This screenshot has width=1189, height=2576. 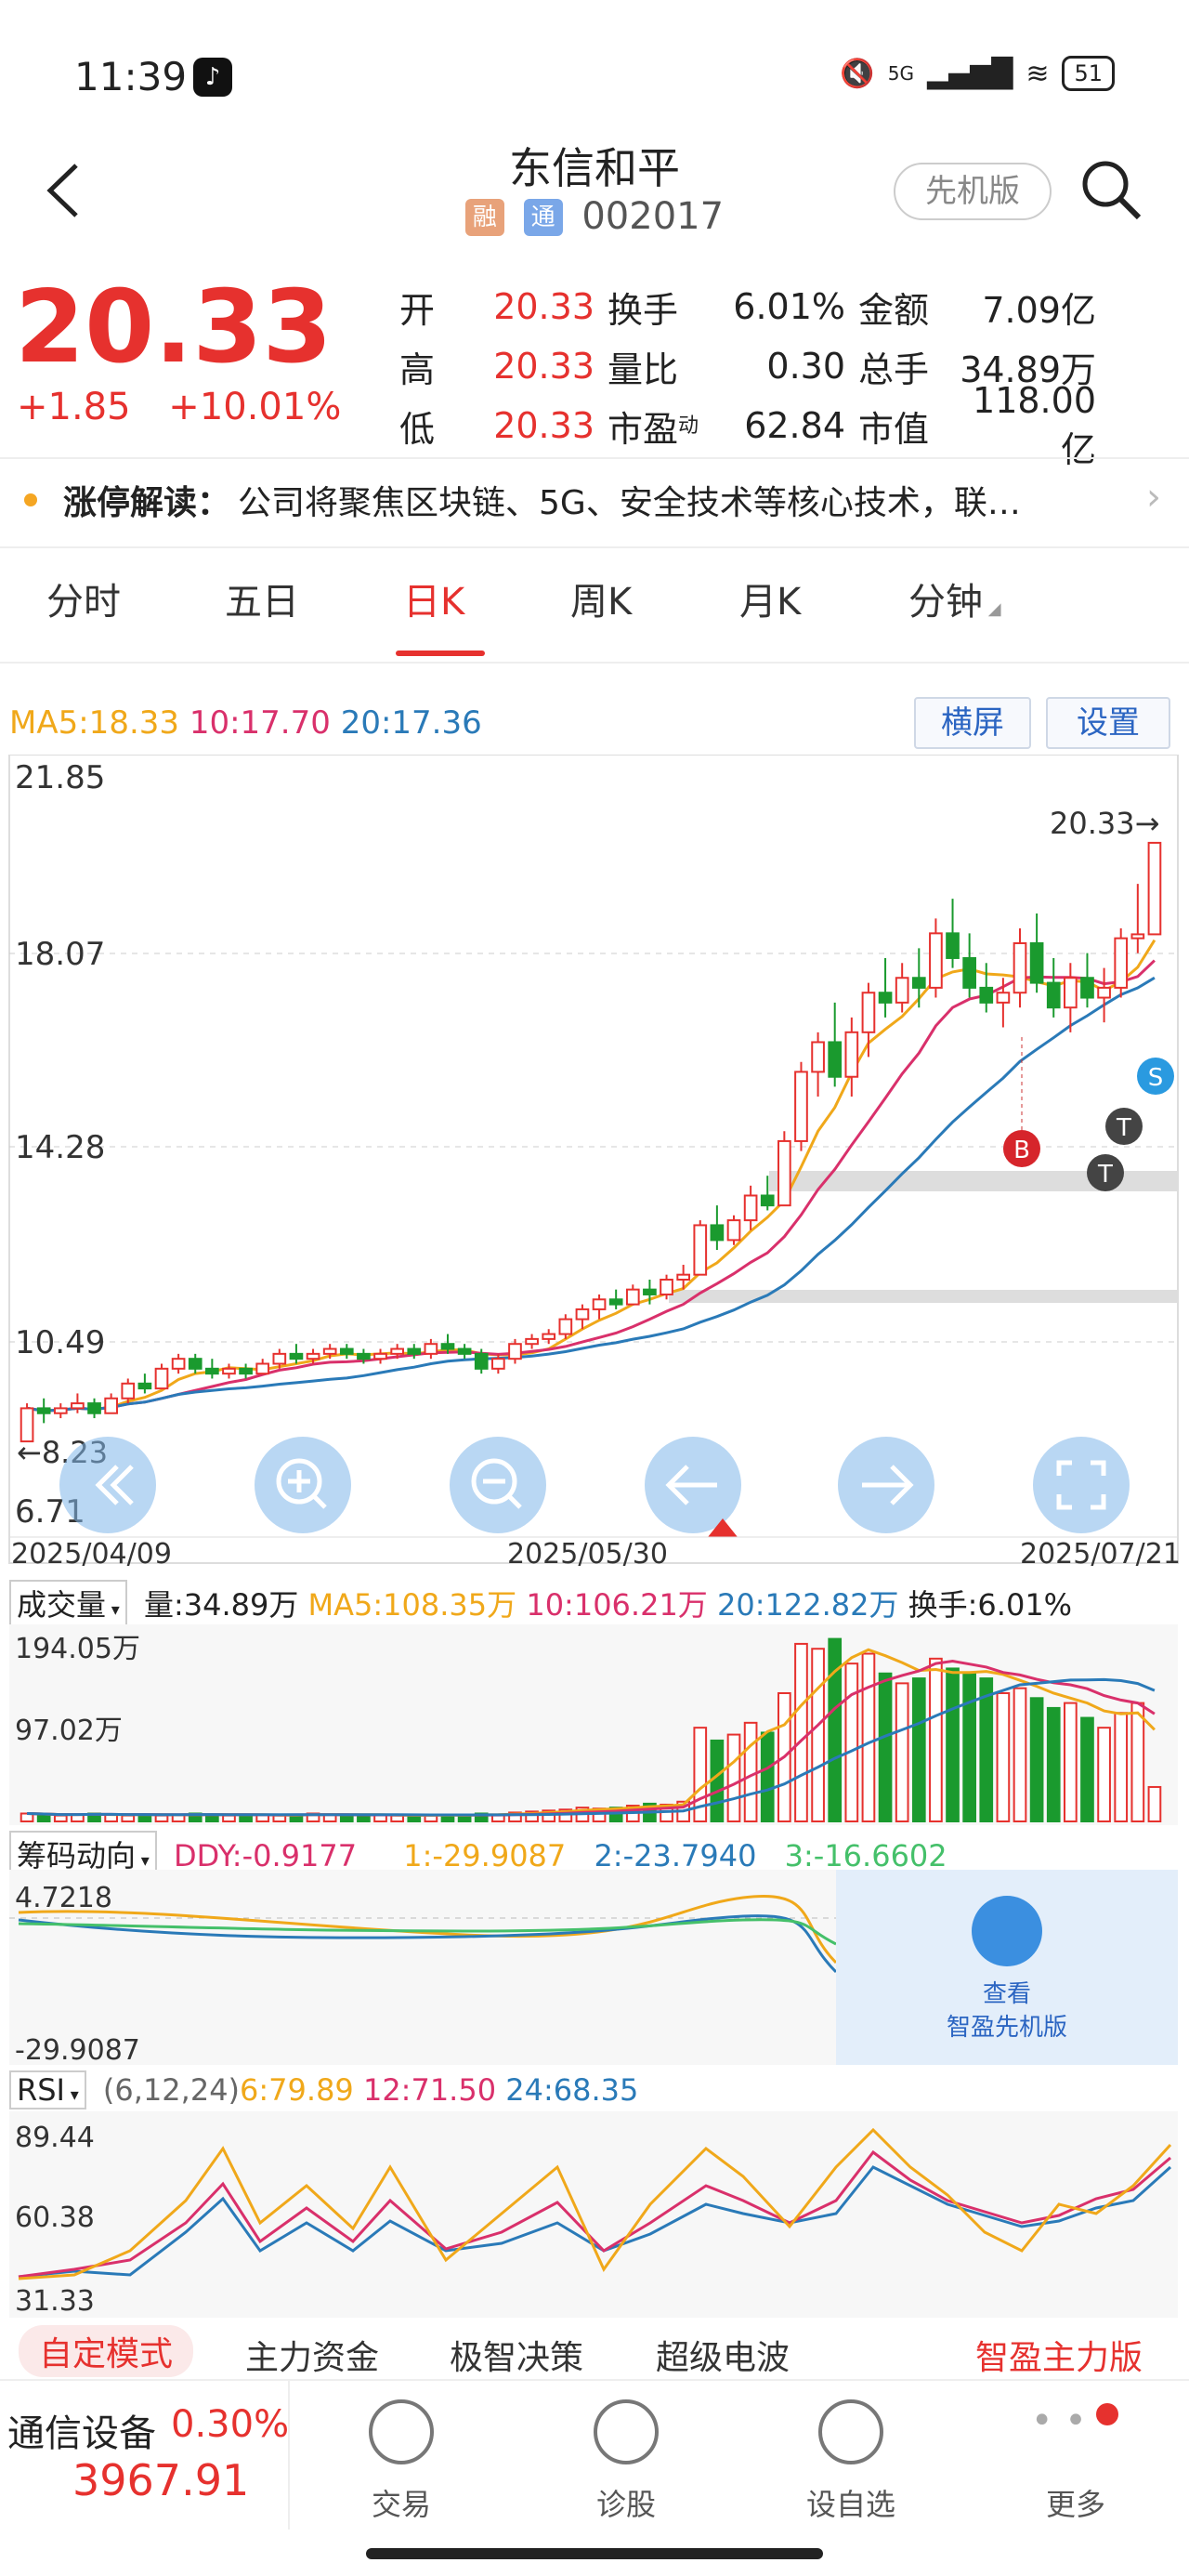 I want to click on magnifier-handle, so click(x=514, y=1501).